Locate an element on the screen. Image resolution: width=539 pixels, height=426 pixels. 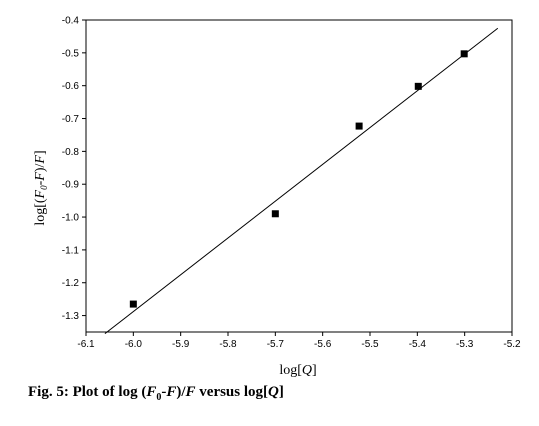
y-tick-label: -0.7 is located at coordinates (71, 119).